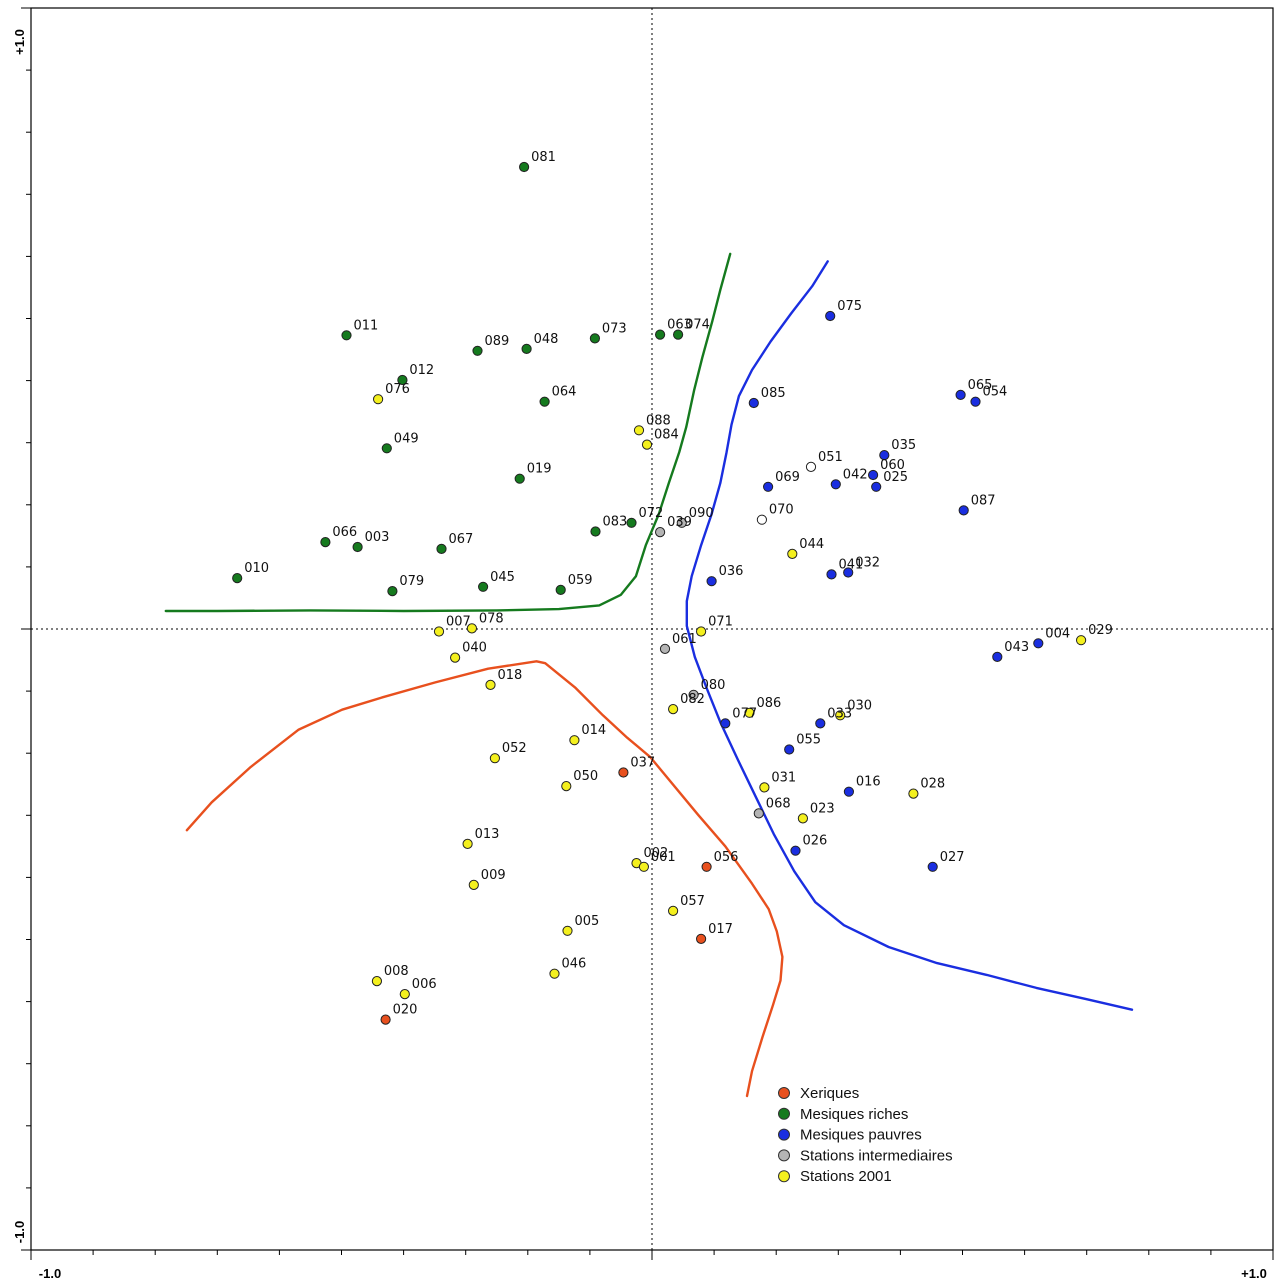  I want to click on y-tick-label-min: -1.0, so click(19, 1232).